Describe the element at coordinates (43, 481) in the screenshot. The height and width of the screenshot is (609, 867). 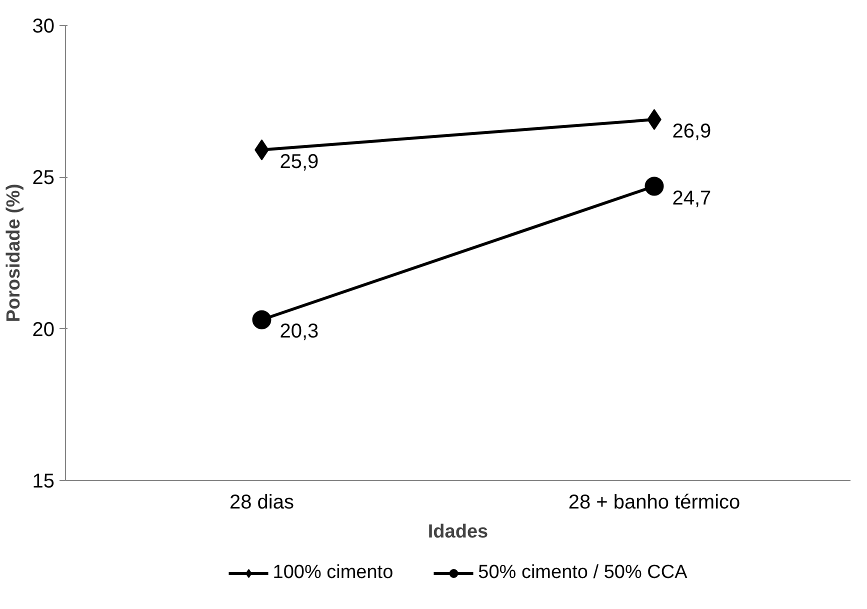
I see `y-tick-label: 15` at that location.